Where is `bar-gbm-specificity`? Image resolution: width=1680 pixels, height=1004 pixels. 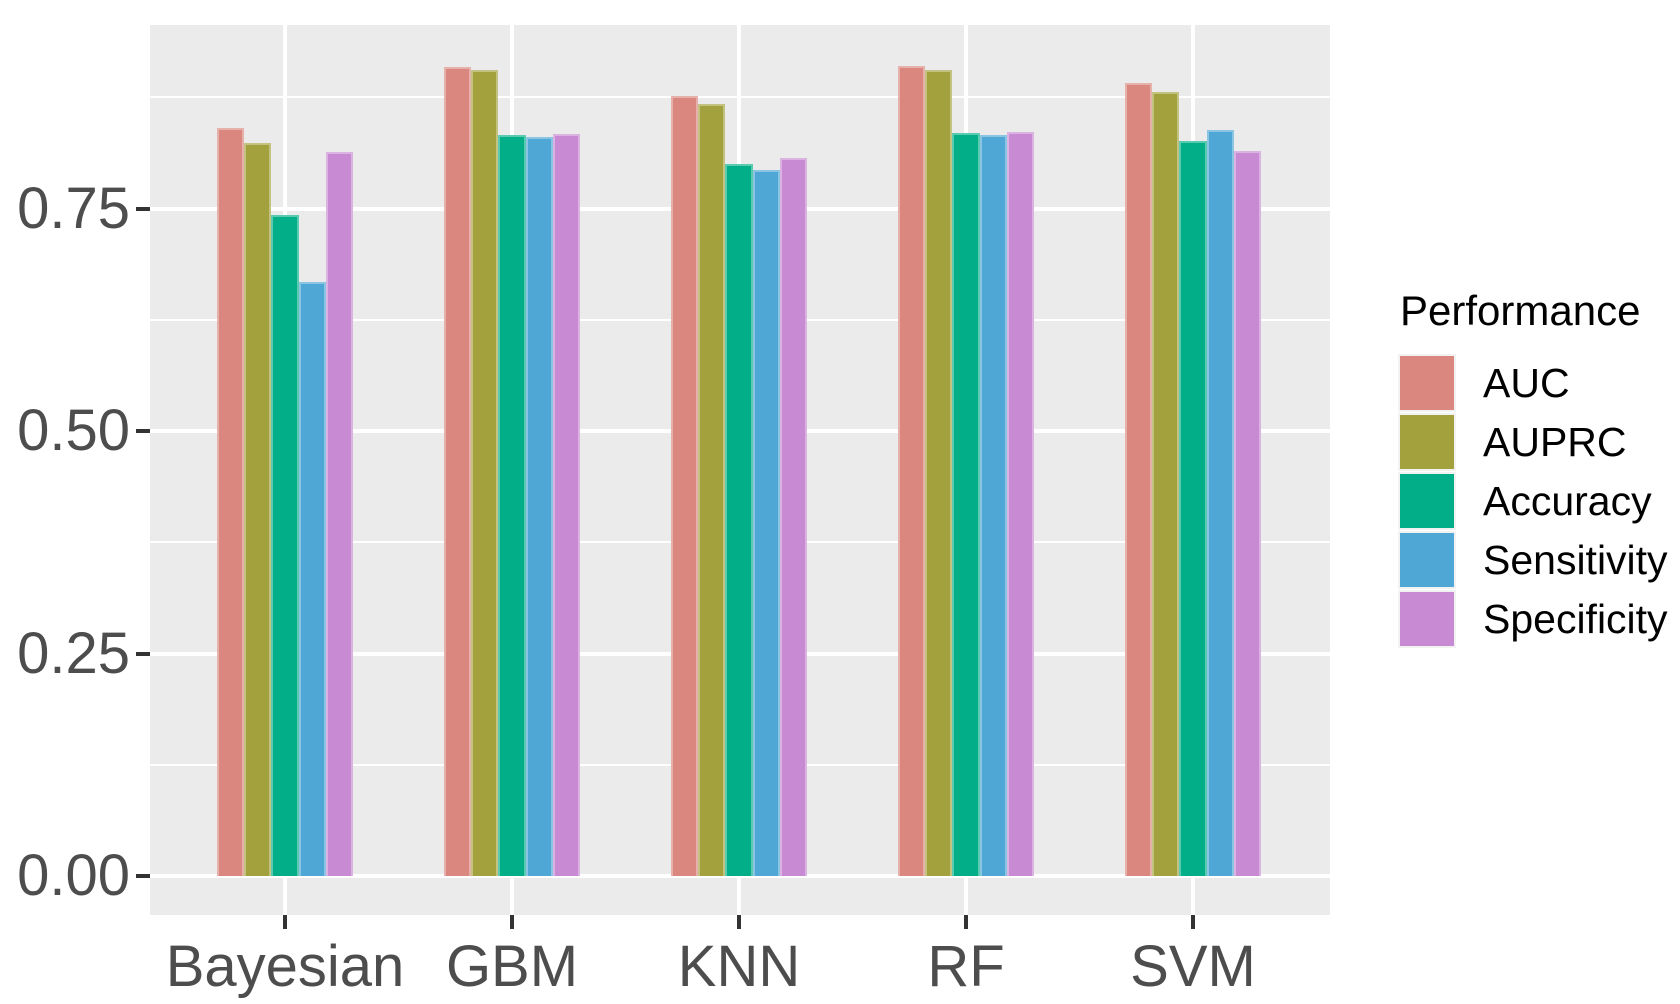
bar-gbm-specificity is located at coordinates (567, 504).